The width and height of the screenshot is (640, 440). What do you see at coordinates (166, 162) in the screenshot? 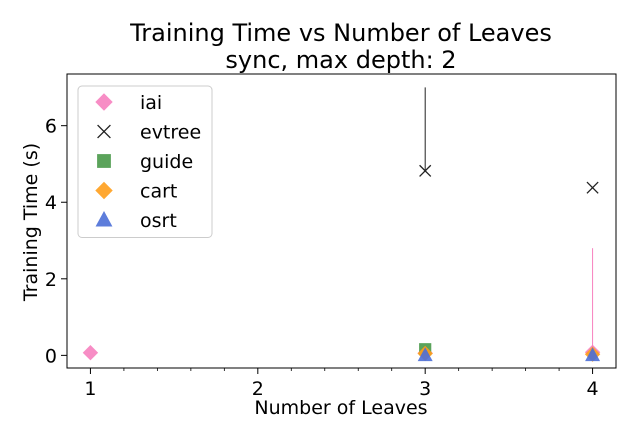
I see `legend-label-guide: guide` at bounding box center [166, 162].